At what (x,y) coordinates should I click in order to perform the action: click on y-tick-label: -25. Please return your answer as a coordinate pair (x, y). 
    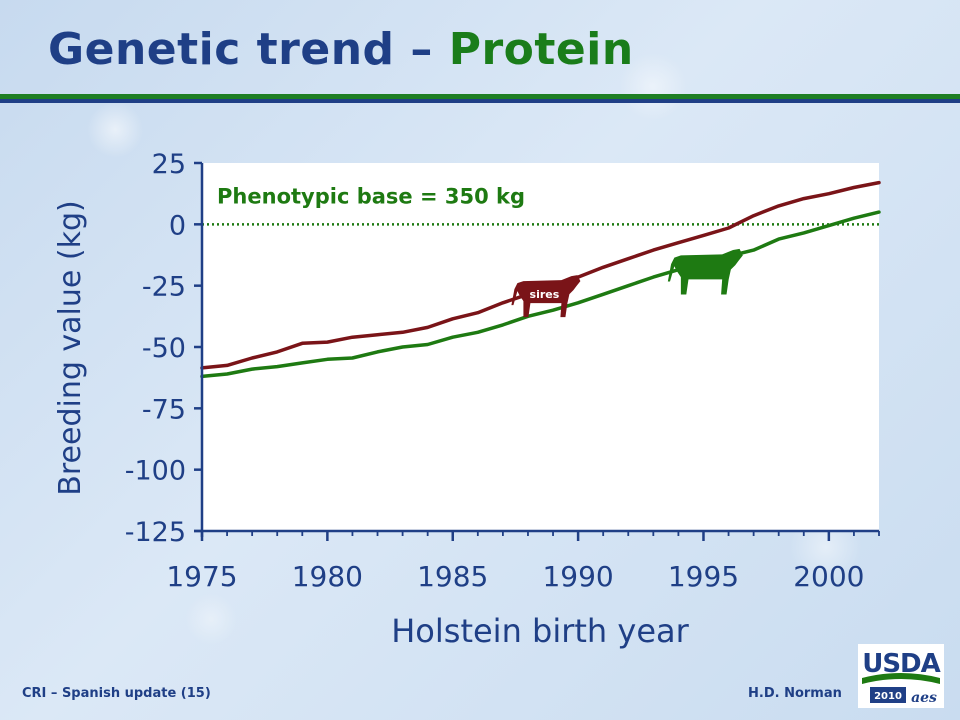
    Looking at the image, I should click on (164, 287).